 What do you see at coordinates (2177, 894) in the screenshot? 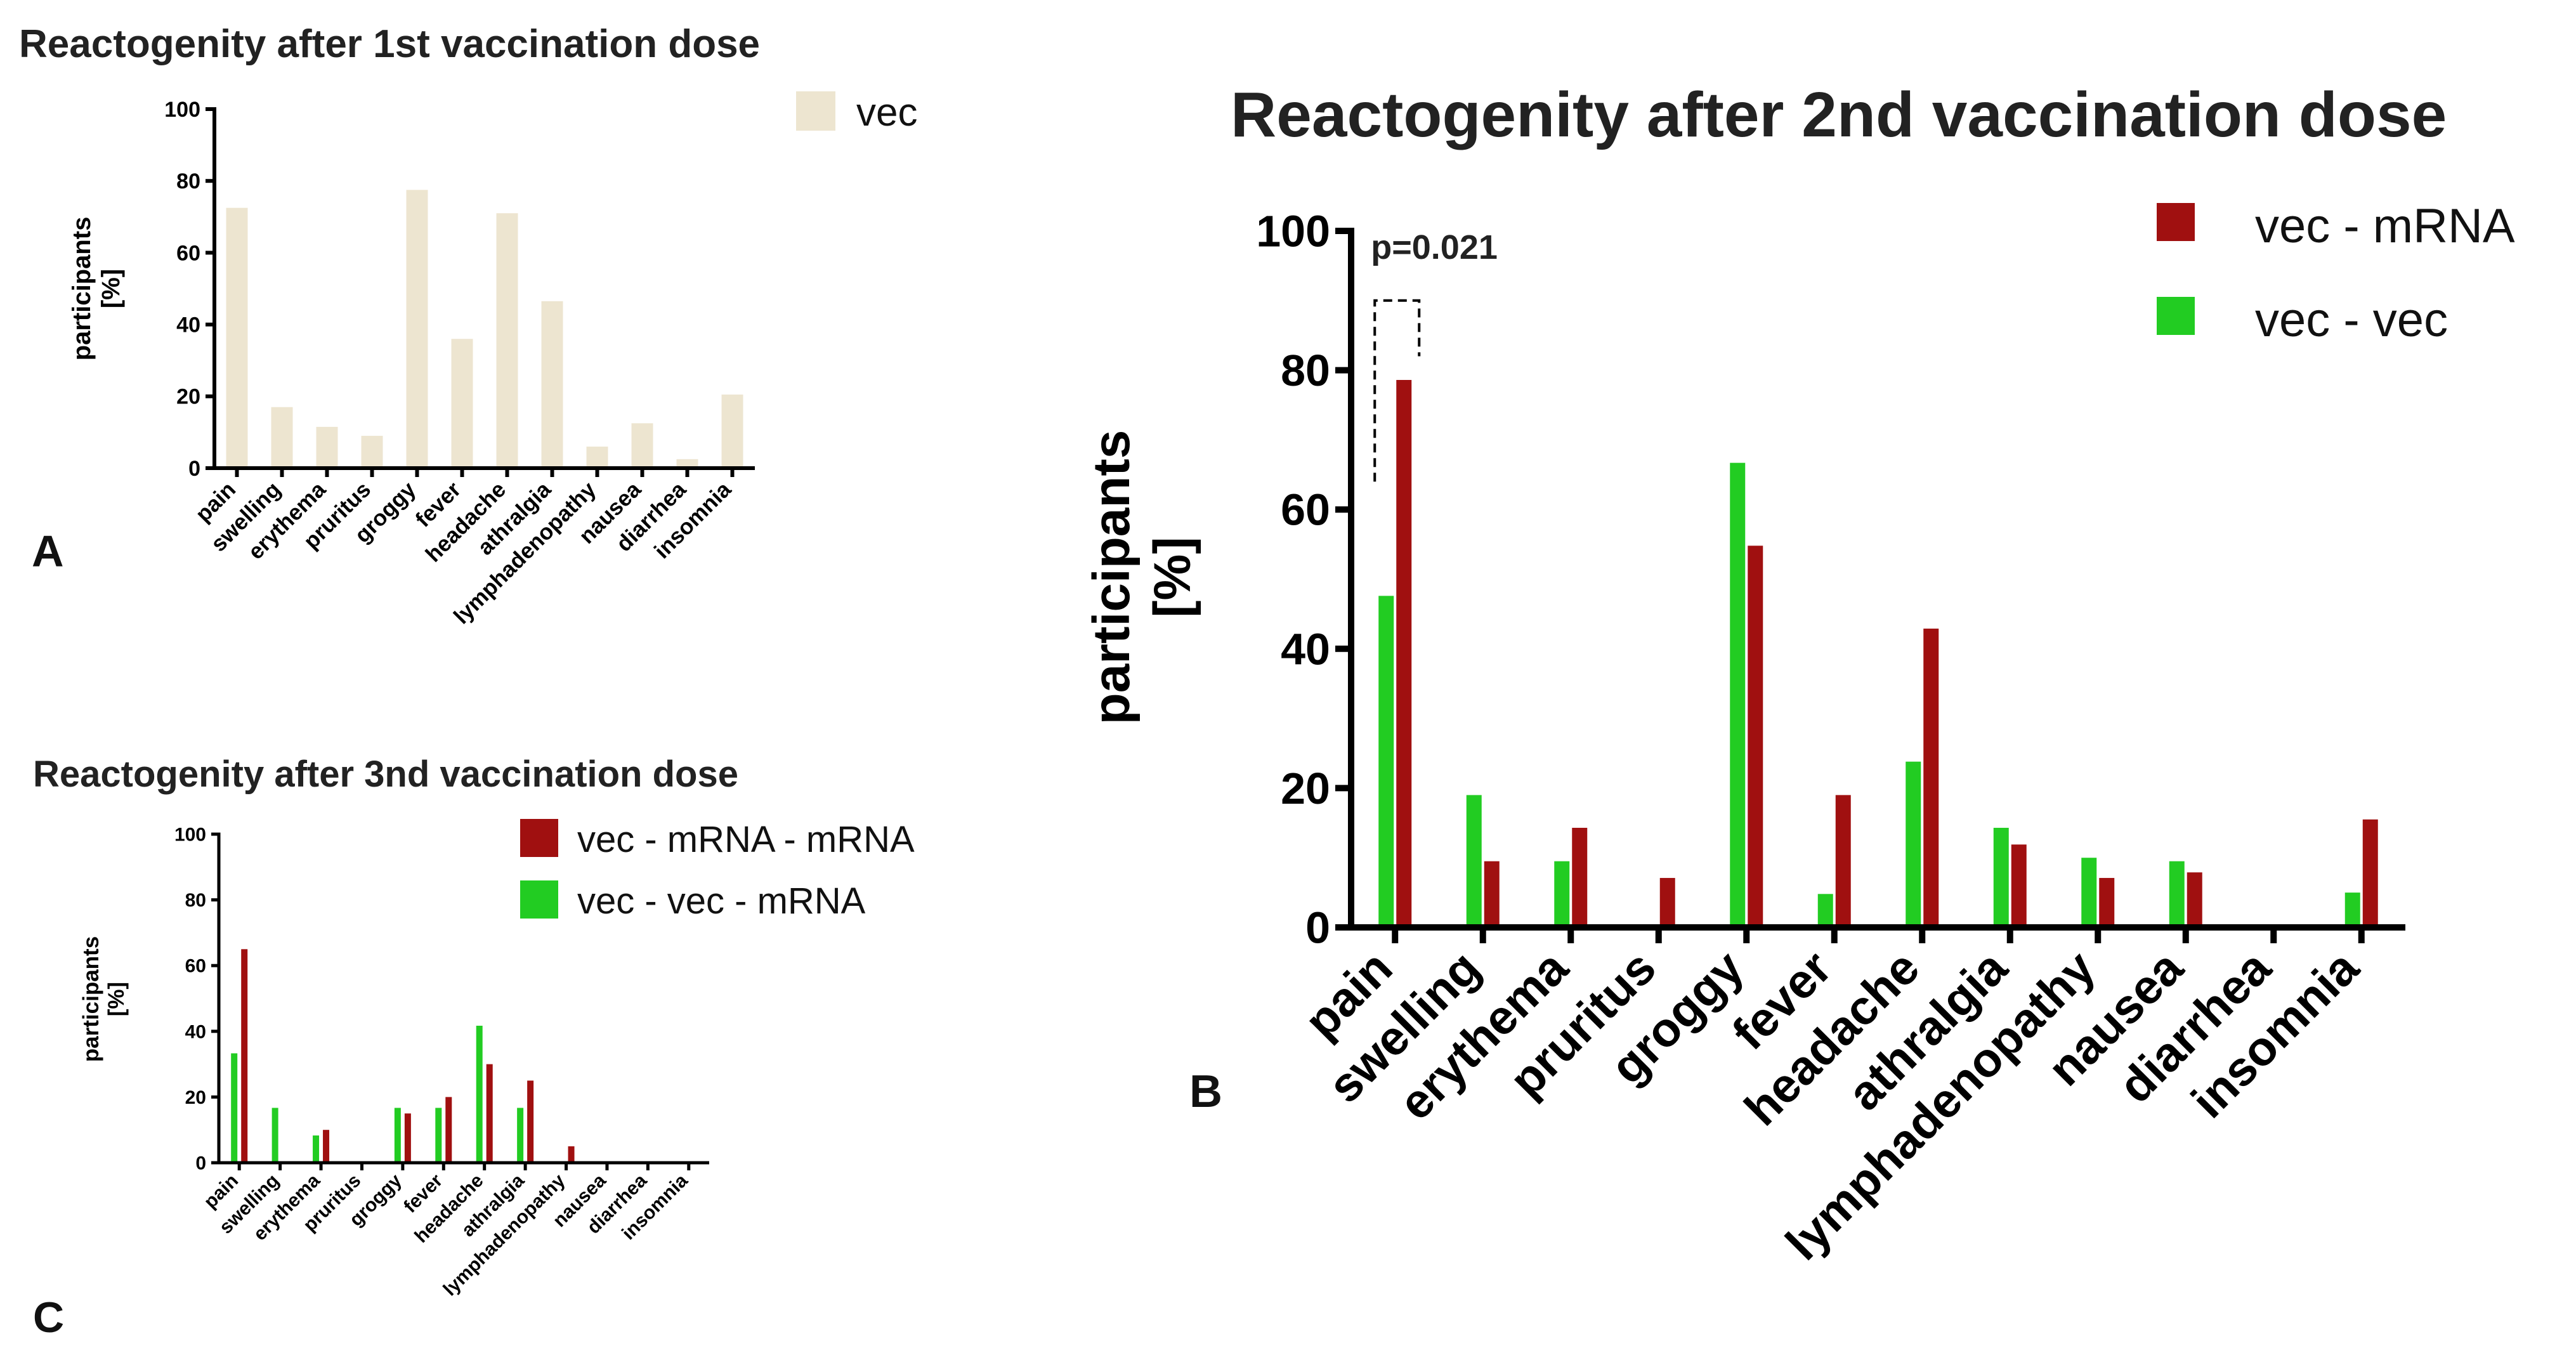
I see `bar-b-vec-vec-nausea` at bounding box center [2177, 894].